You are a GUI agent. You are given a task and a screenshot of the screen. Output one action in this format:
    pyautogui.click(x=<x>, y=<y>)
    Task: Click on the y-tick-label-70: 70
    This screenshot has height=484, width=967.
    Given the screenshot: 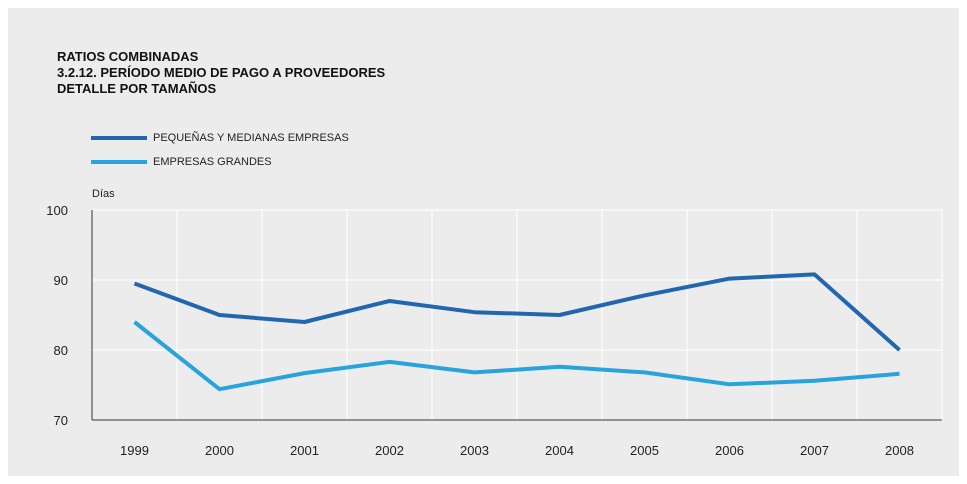 What is the action you would take?
    pyautogui.click(x=61, y=420)
    